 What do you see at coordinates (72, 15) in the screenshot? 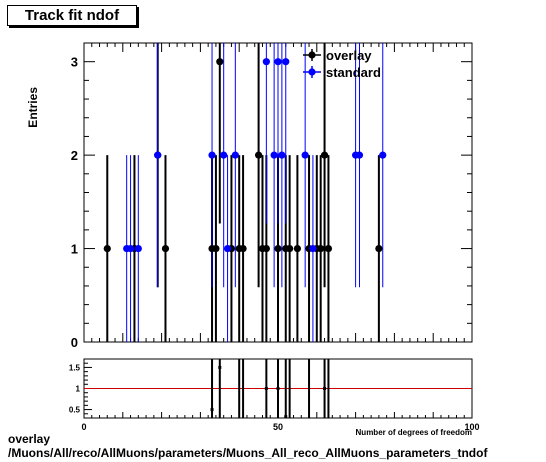
I see `chart-title: Track fit ndof` at bounding box center [72, 15].